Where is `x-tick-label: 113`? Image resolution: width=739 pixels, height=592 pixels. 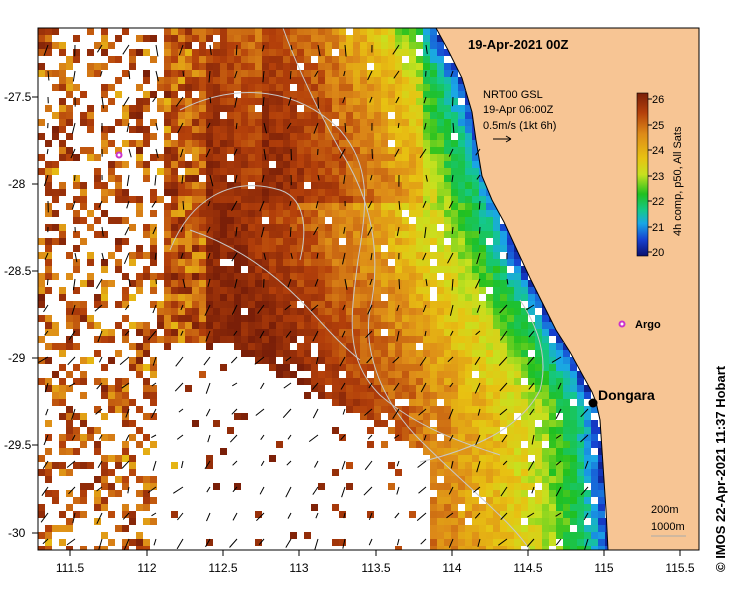 x-tick-label: 113 is located at coordinates (298, 568).